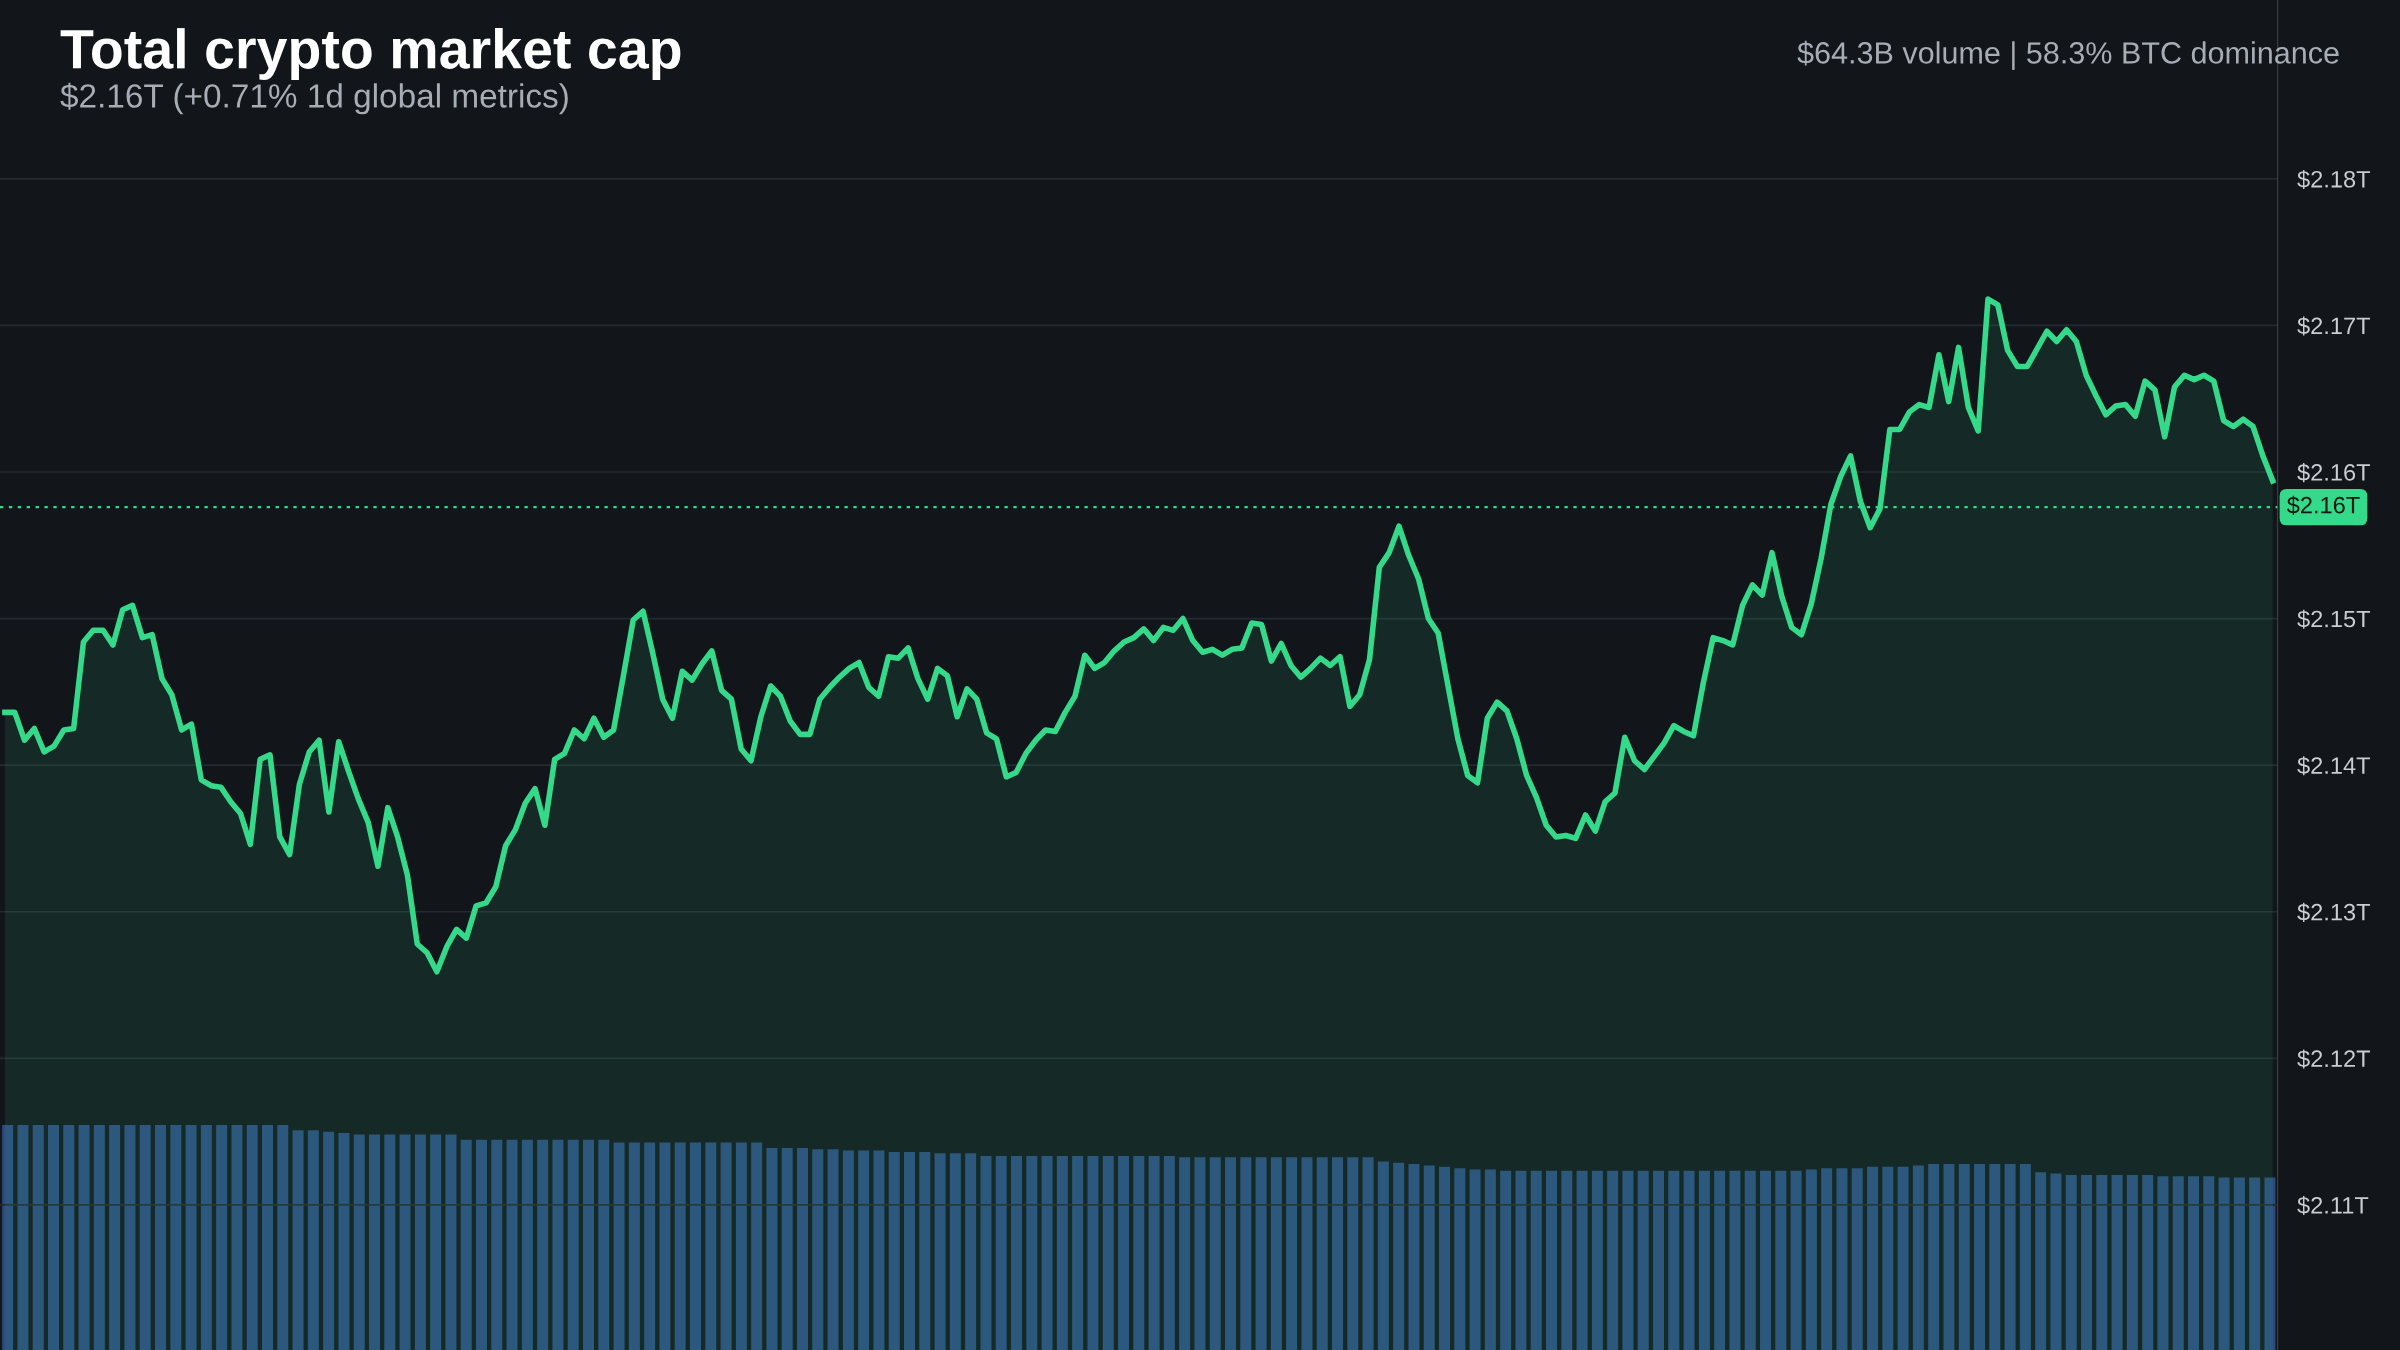 The height and width of the screenshot is (1350, 2400). Describe the element at coordinates (2333, 1205) in the screenshot. I see `y-tick-label: $2.11T` at that location.